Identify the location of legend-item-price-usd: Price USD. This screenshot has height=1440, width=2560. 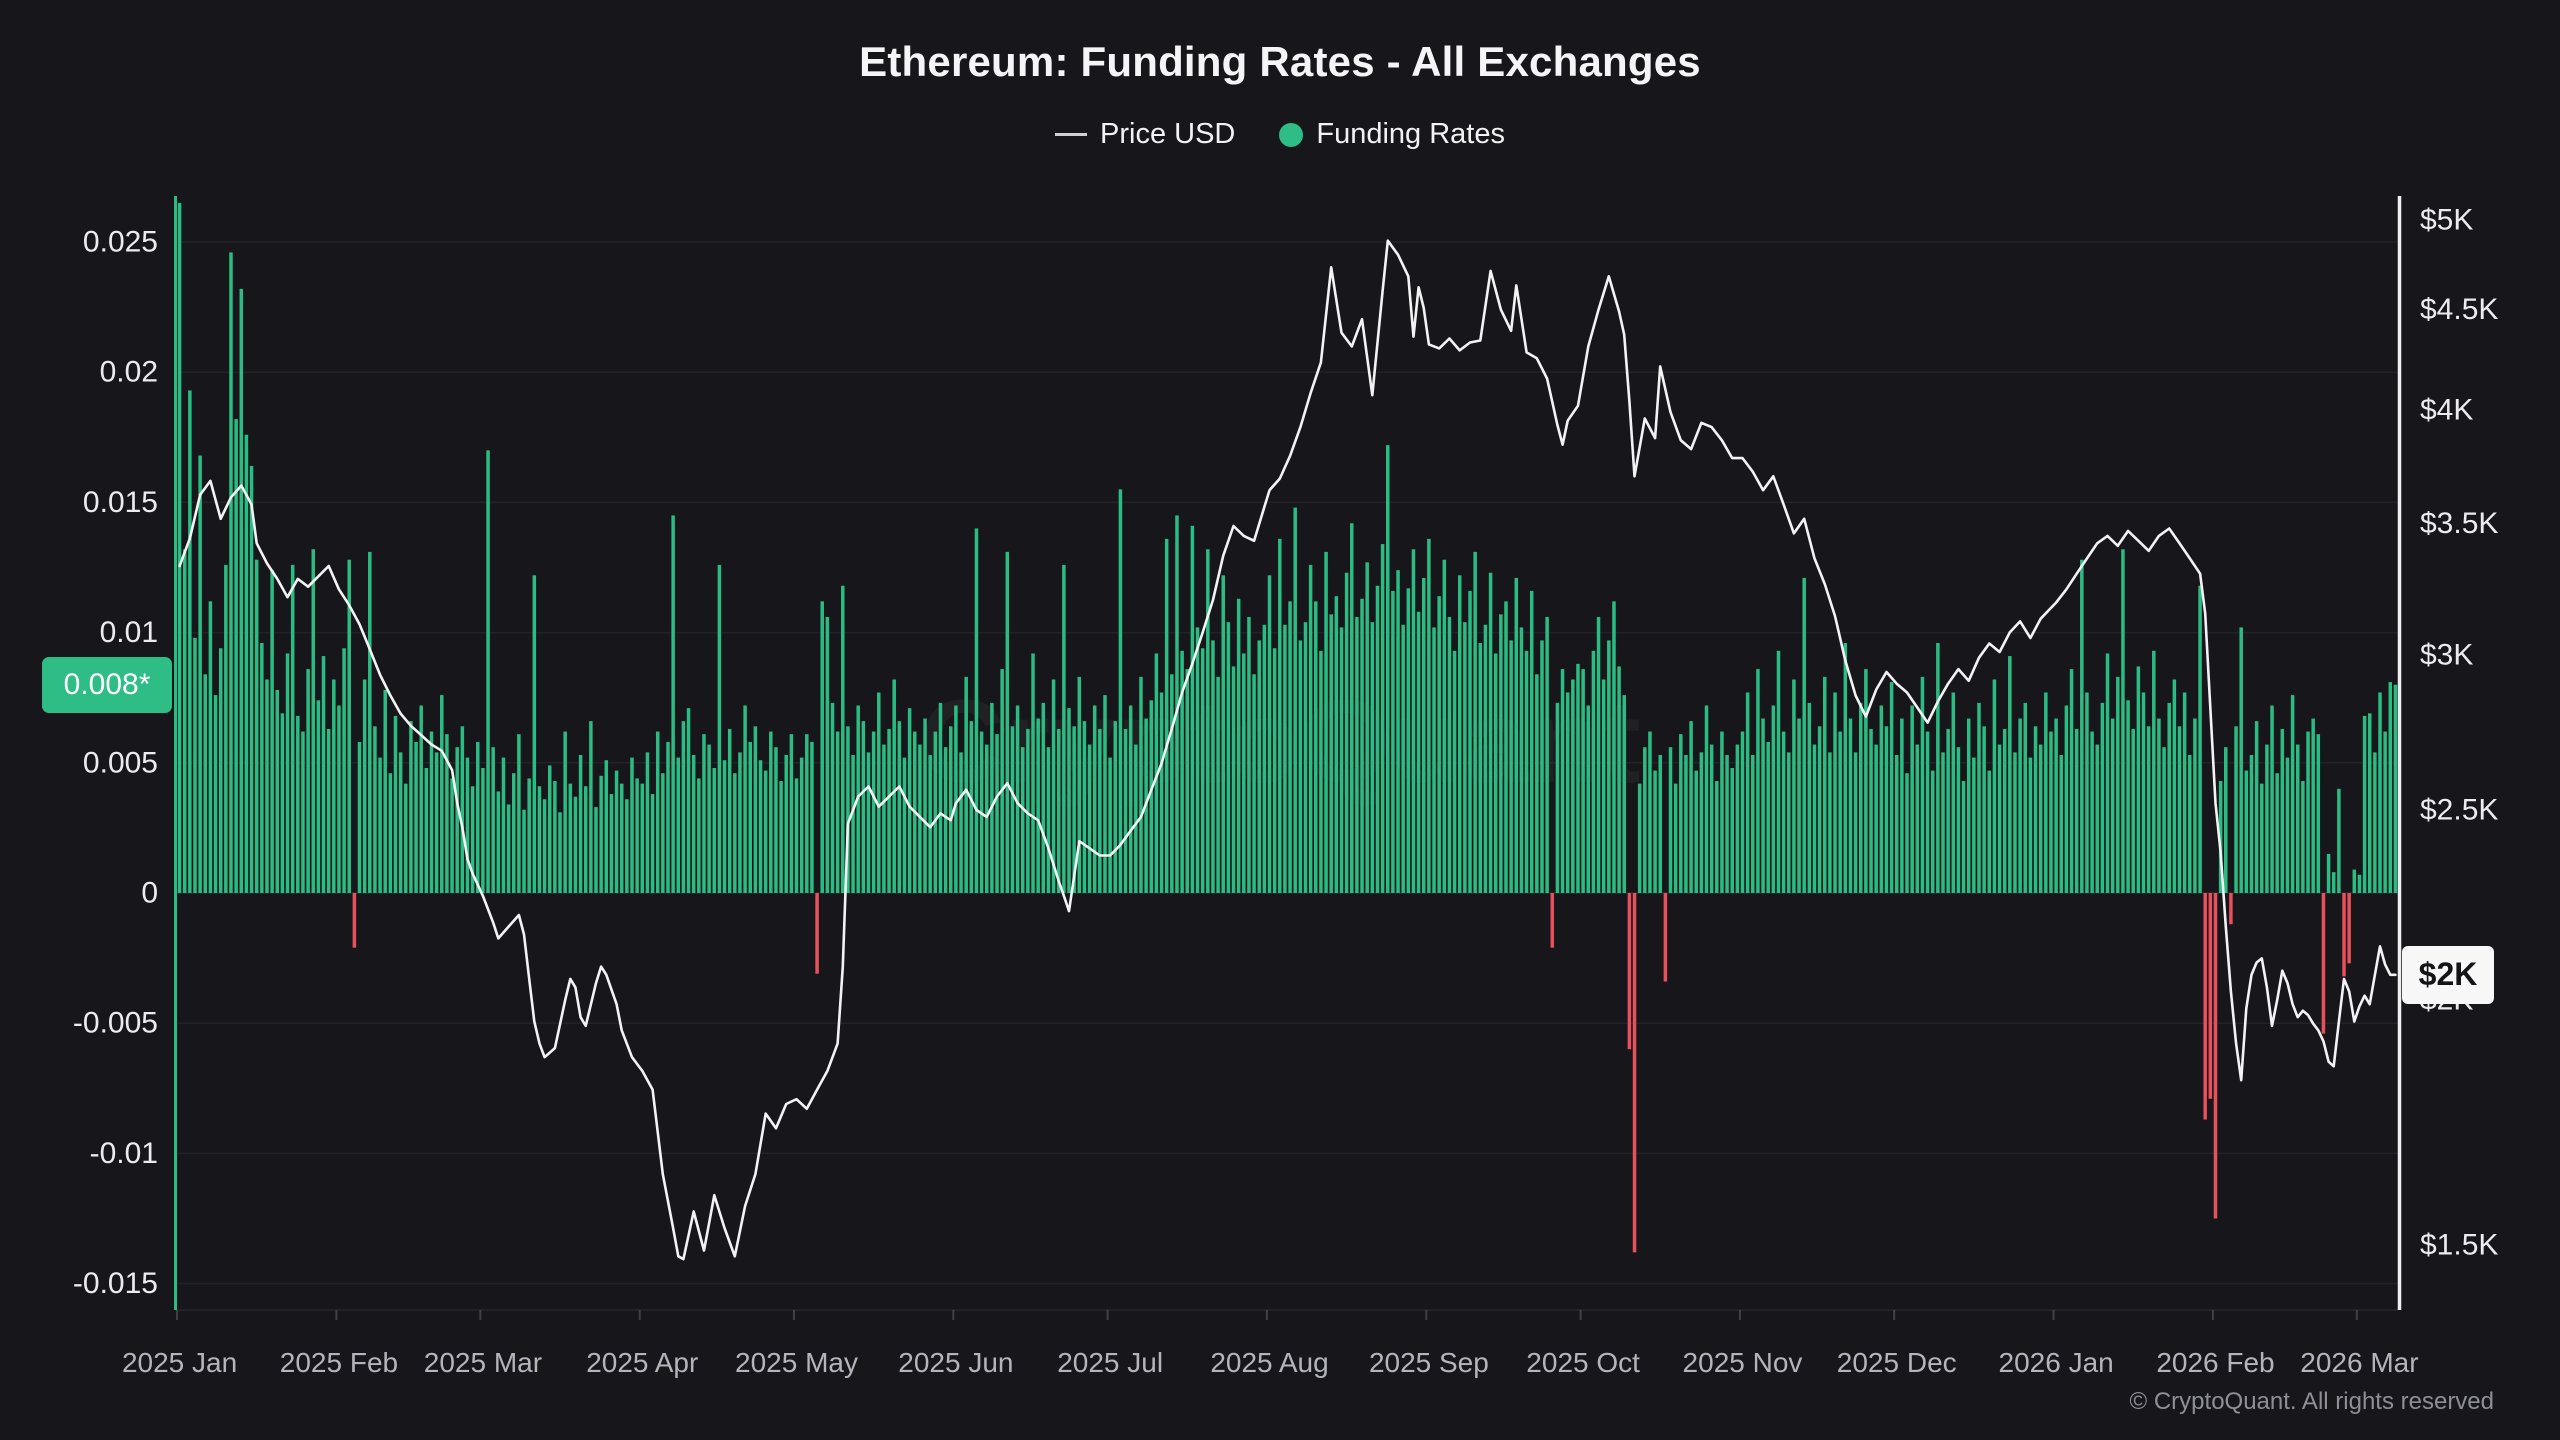
(1145, 134).